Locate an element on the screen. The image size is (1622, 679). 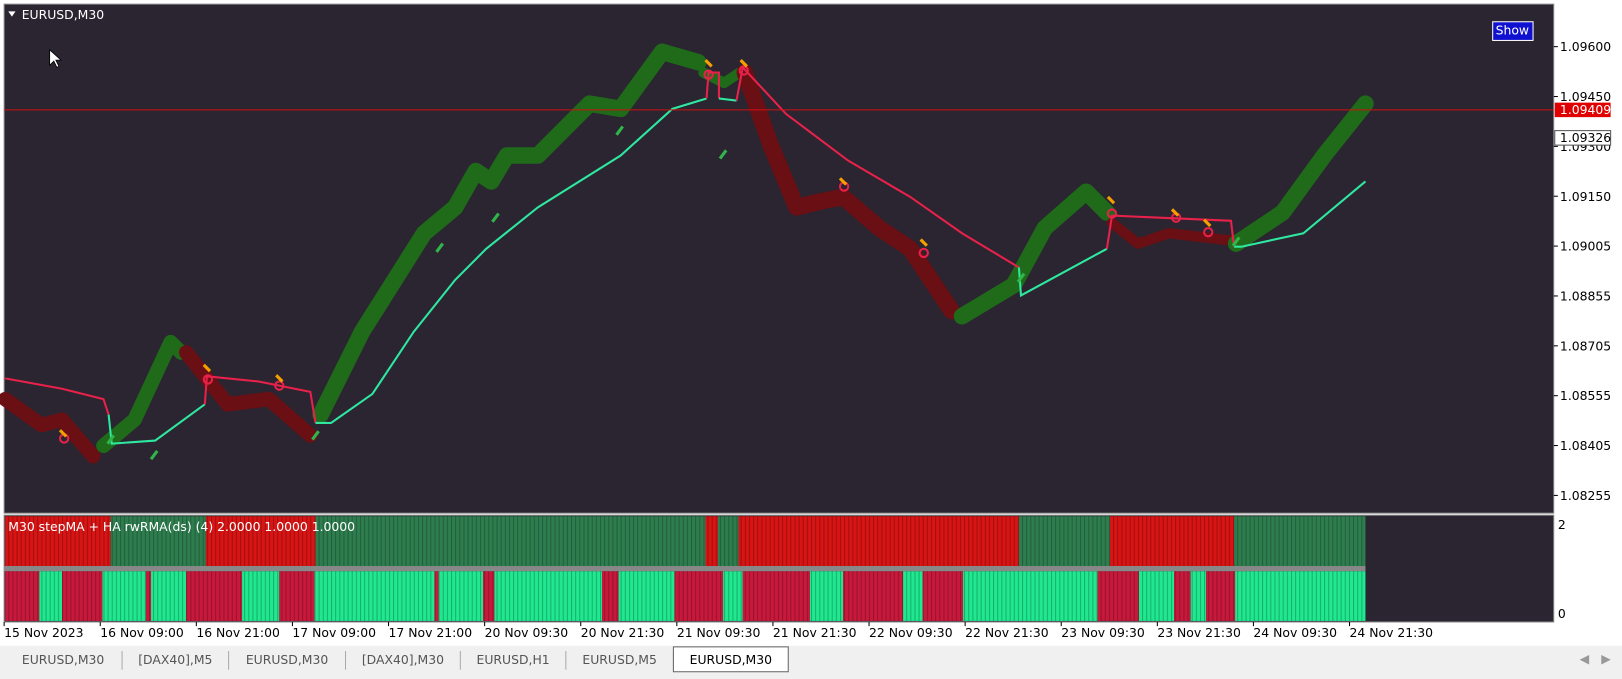
tab-label: [DAX40],M5 is located at coordinates (175, 659).